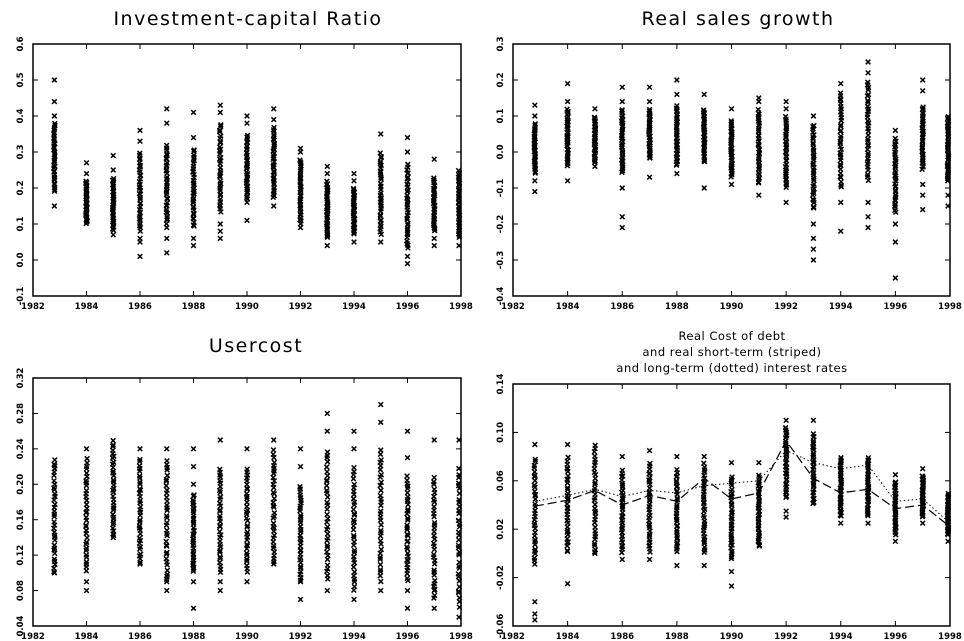  I want to click on y-tick-label: 0.08, so click(21, 590).